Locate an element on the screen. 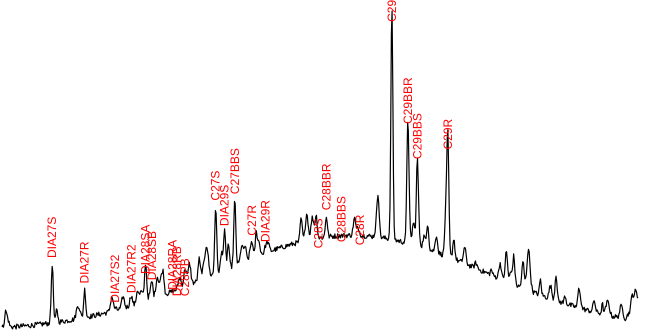 Image resolution: width=646 pixels, height=333 pixels. peak-label-c27bbs: C27BBS is located at coordinates (235, 171).